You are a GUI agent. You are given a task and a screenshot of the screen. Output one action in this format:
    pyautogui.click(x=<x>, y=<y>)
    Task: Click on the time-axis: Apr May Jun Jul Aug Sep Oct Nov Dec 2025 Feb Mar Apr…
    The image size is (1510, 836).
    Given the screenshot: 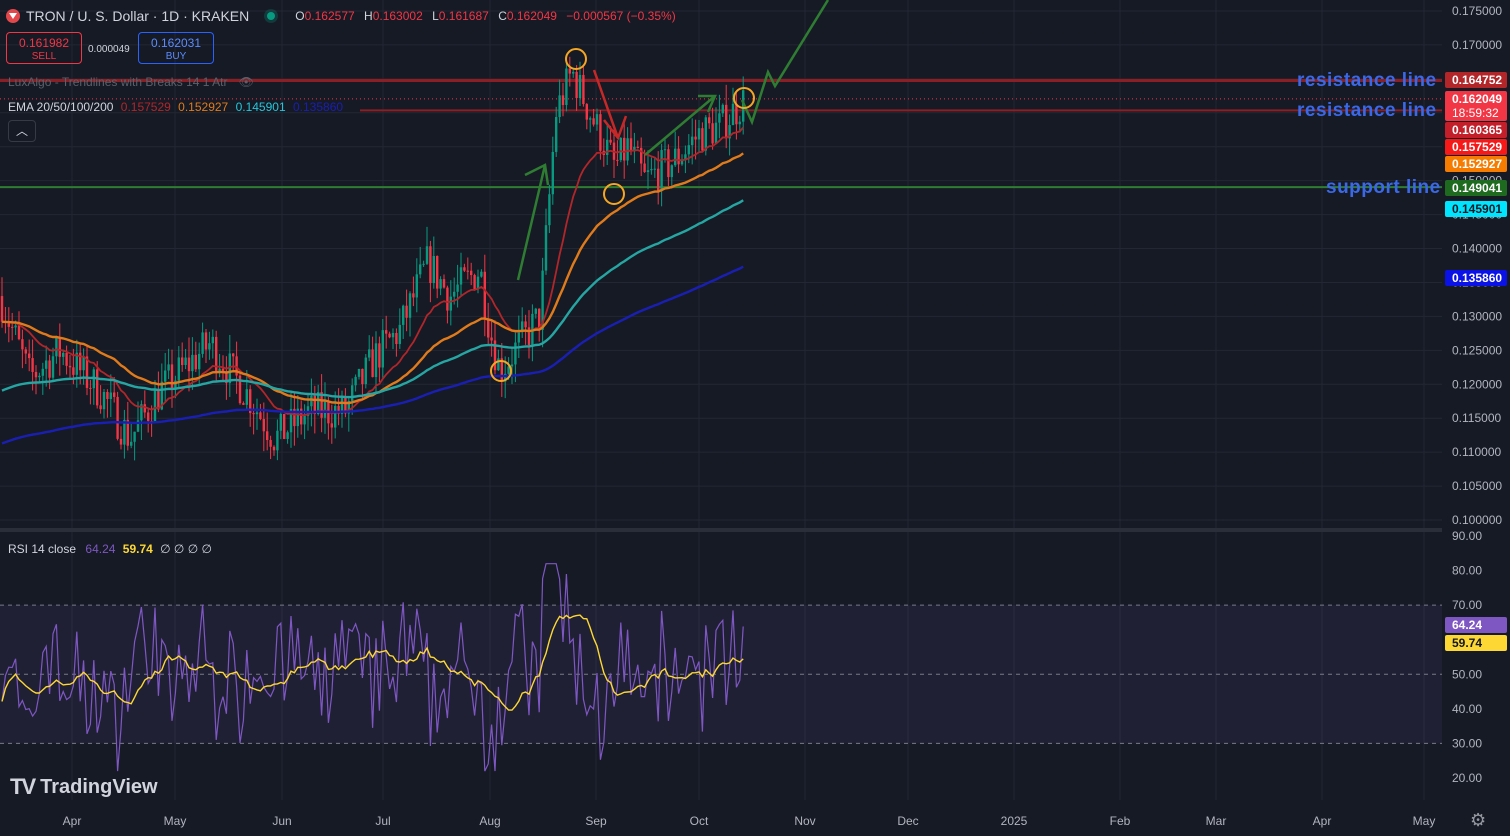 What is the action you would take?
    pyautogui.click(x=755, y=818)
    